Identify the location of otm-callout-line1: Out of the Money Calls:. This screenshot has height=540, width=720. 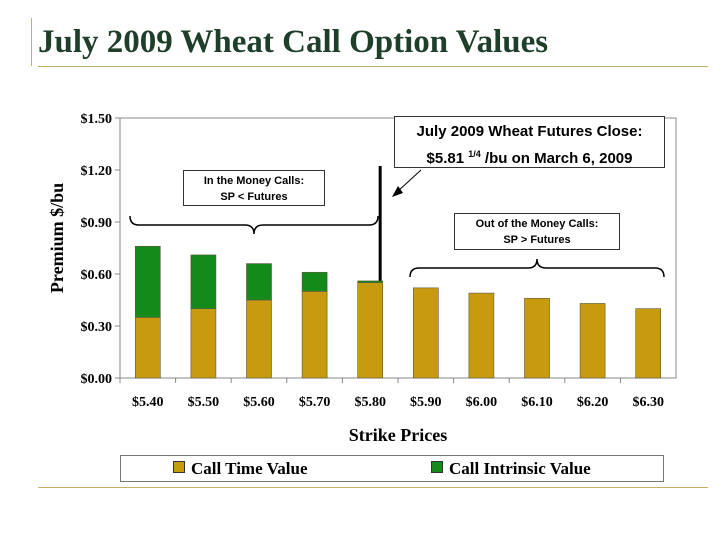
(537, 224).